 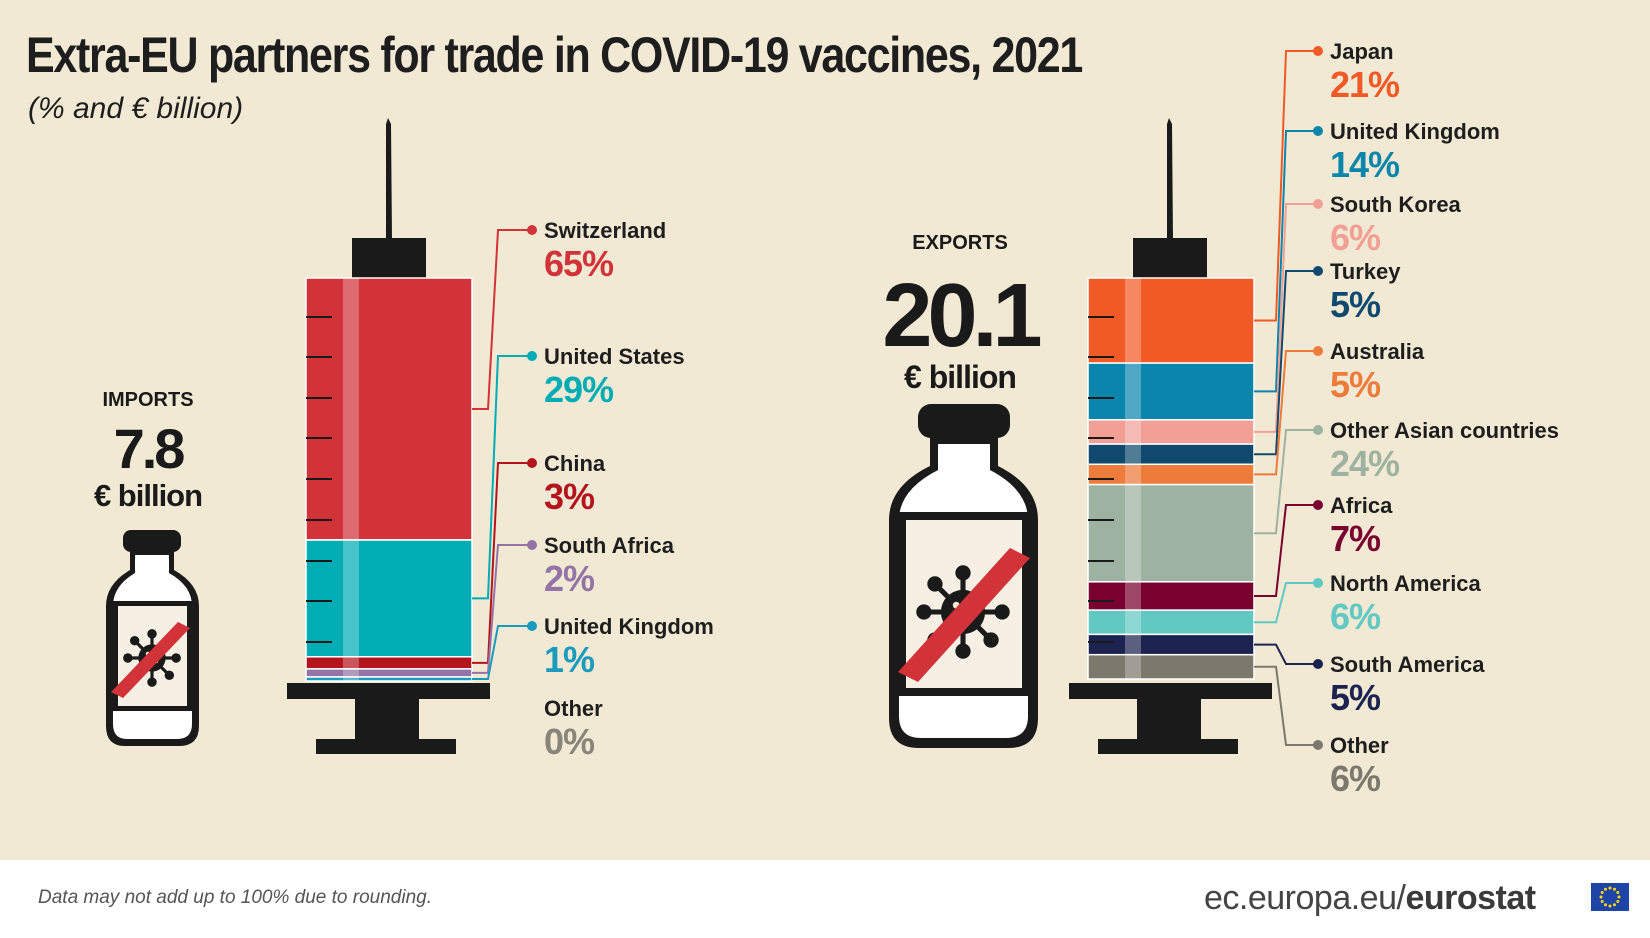 What do you see at coordinates (1355, 384) in the screenshot?
I see `value-exports-australia: 5%` at bounding box center [1355, 384].